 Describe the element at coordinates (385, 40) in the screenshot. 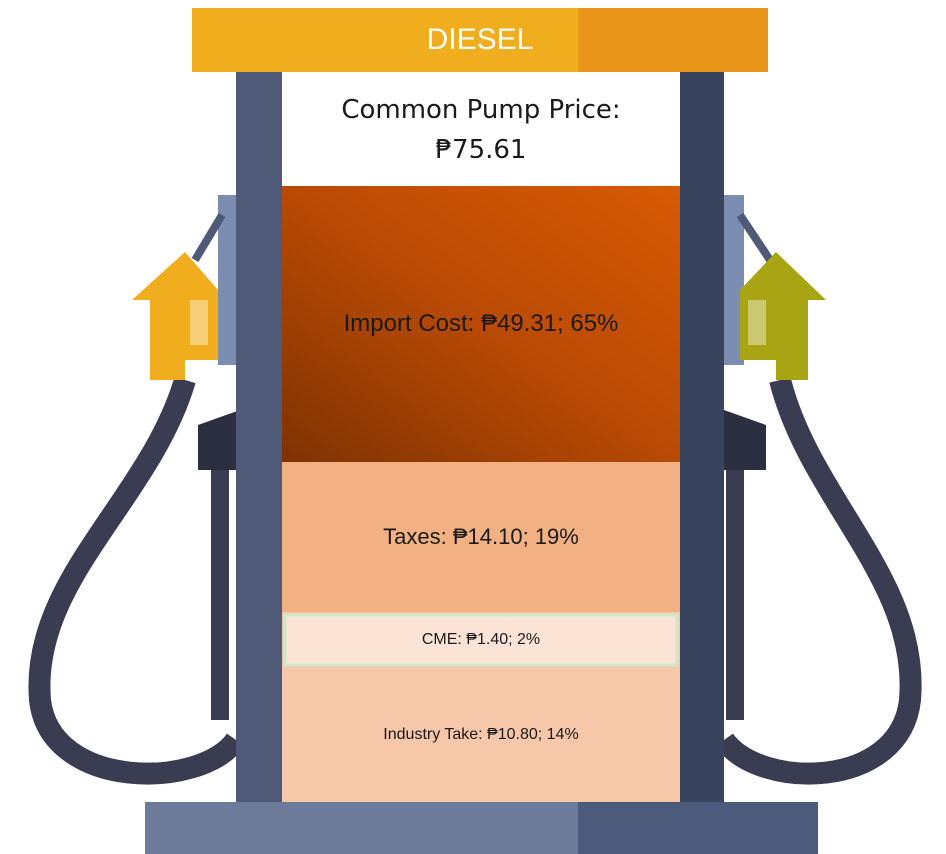

I see `sign-left` at that location.